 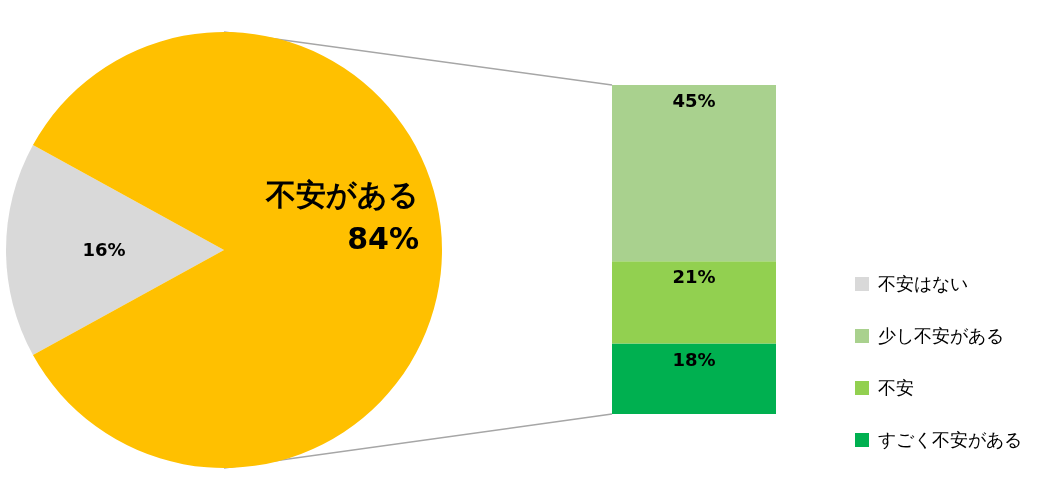 I want to click on data-label: 18%, so click(x=694, y=359).